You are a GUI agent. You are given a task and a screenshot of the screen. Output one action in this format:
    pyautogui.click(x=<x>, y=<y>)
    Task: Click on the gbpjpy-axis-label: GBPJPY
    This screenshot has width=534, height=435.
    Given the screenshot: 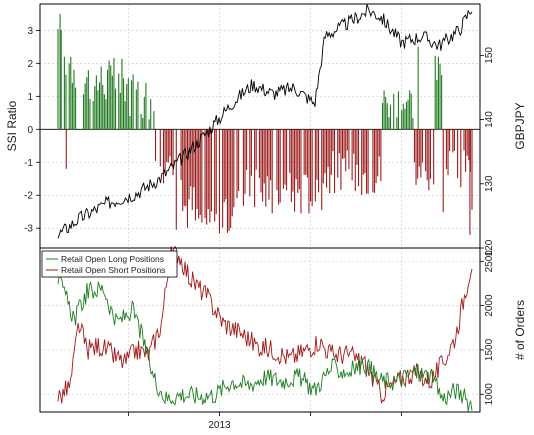 What is the action you would take?
    pyautogui.click(x=520, y=125)
    